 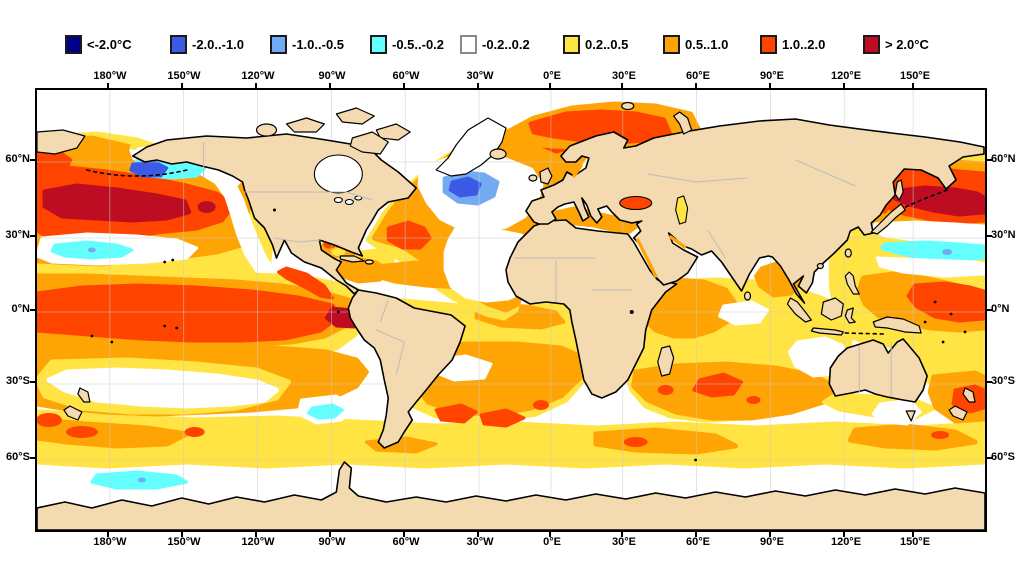 What do you see at coordinates (1003, 235) in the screenshot?
I see `lat-tick-label: 30°N` at bounding box center [1003, 235].